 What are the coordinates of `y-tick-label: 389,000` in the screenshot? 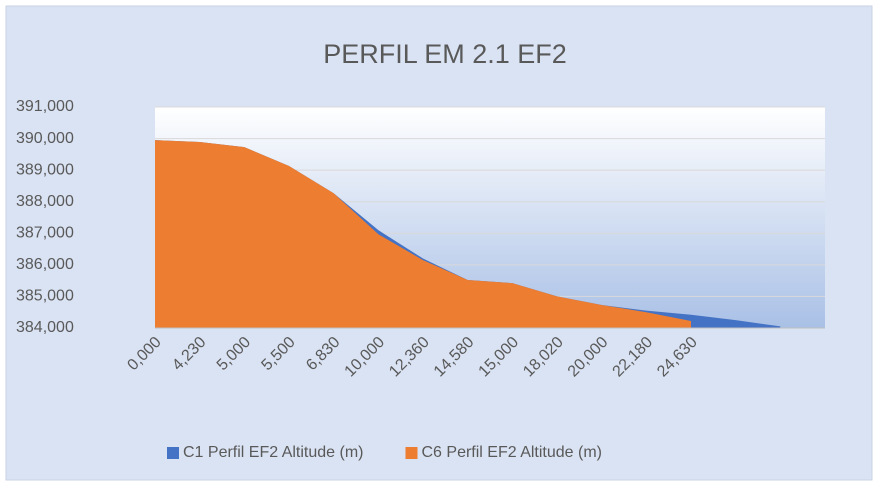 It's located at (45, 169).